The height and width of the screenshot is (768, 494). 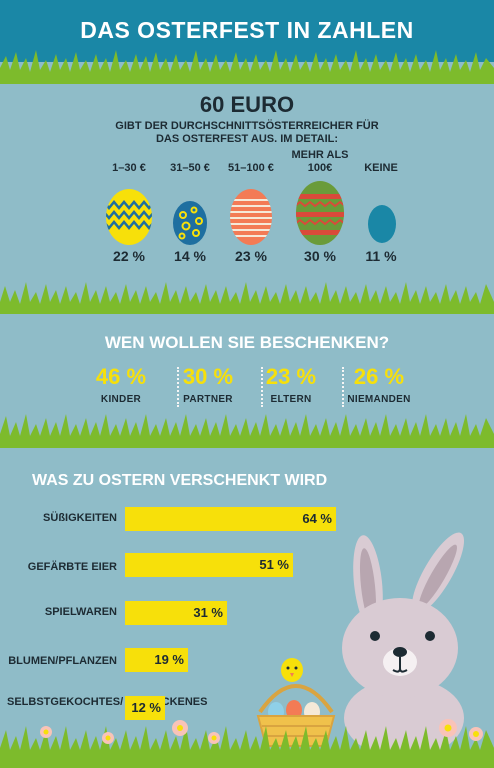 What do you see at coordinates (80, 612) in the screenshot?
I see `bar-label-spielwaren: SPIELWAREN` at bounding box center [80, 612].